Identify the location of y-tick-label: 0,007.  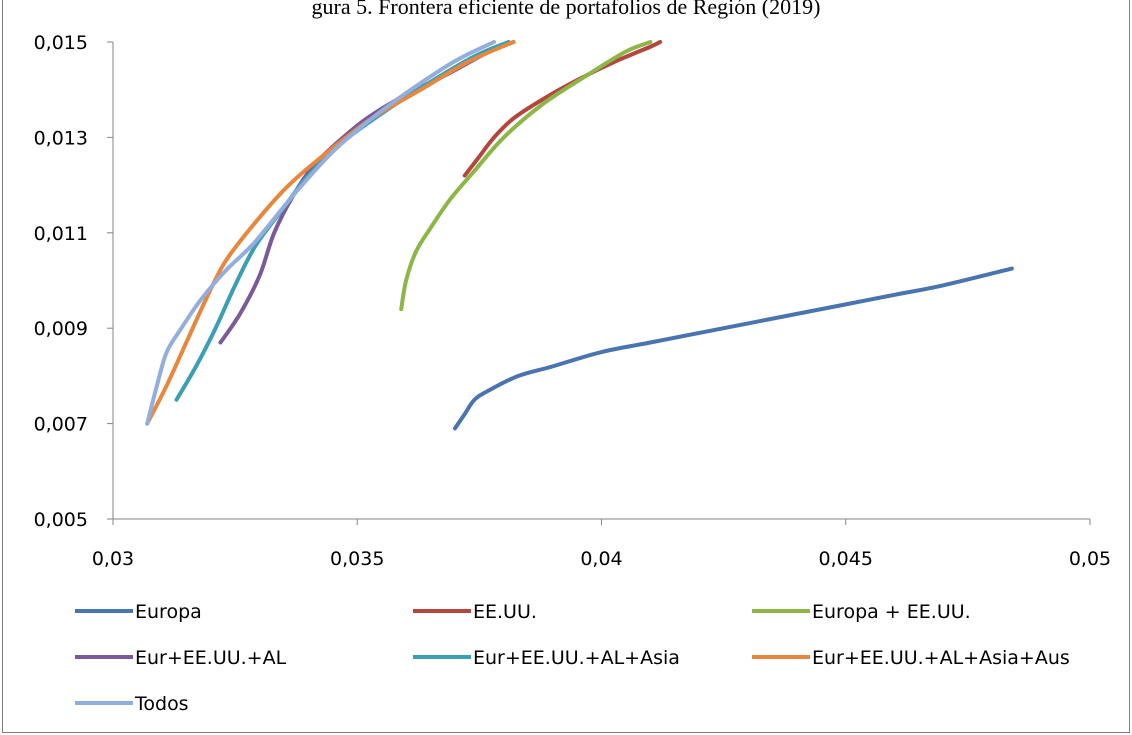
(61, 425).